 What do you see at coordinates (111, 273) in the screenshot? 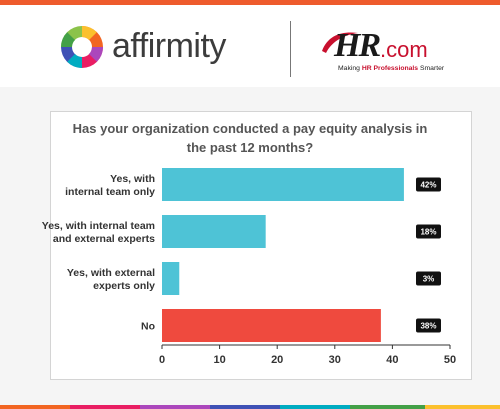
I see `category-label-2-0: Yes, with external` at bounding box center [111, 273].